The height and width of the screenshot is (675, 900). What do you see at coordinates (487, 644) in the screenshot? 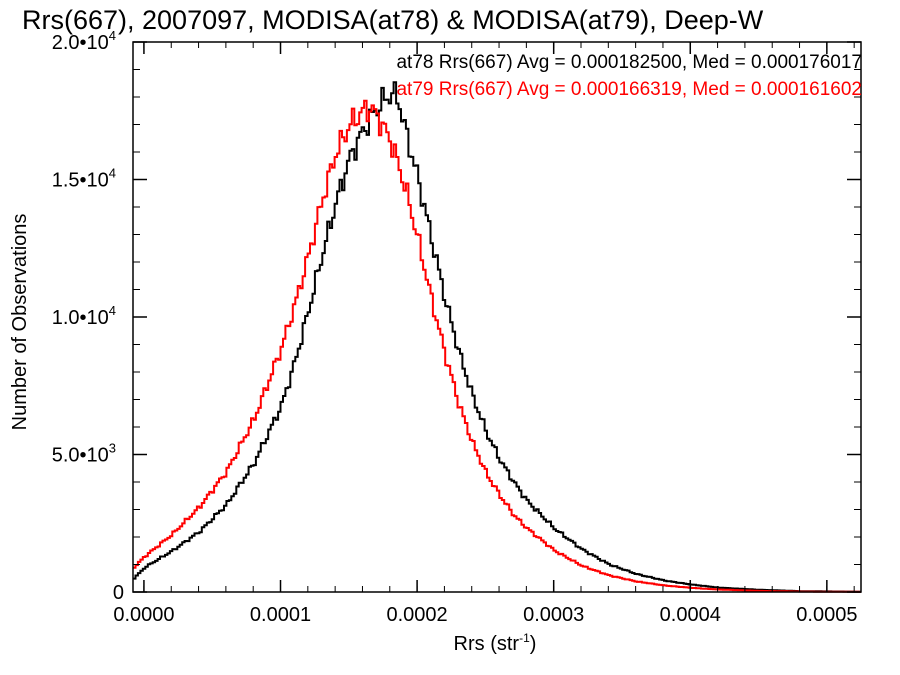
I see `x-axis-label-text: Rrs (str` at bounding box center [487, 644].